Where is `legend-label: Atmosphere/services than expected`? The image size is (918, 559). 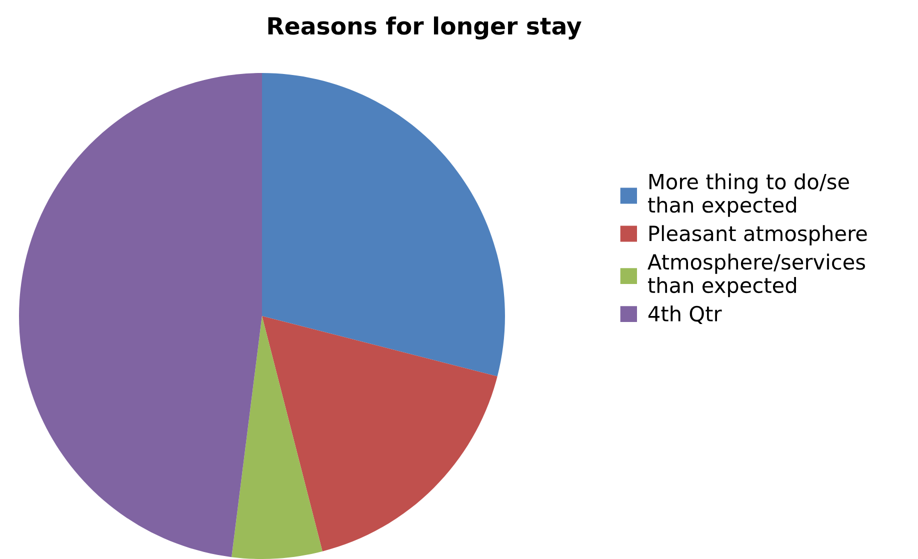
legend-label: Atmosphere/services than expected is located at coordinates (757, 276).